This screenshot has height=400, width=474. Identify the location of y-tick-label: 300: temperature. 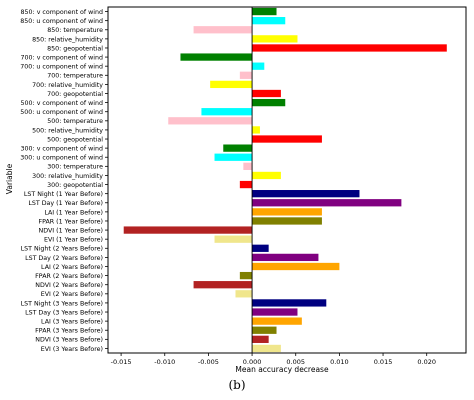
(75, 167).